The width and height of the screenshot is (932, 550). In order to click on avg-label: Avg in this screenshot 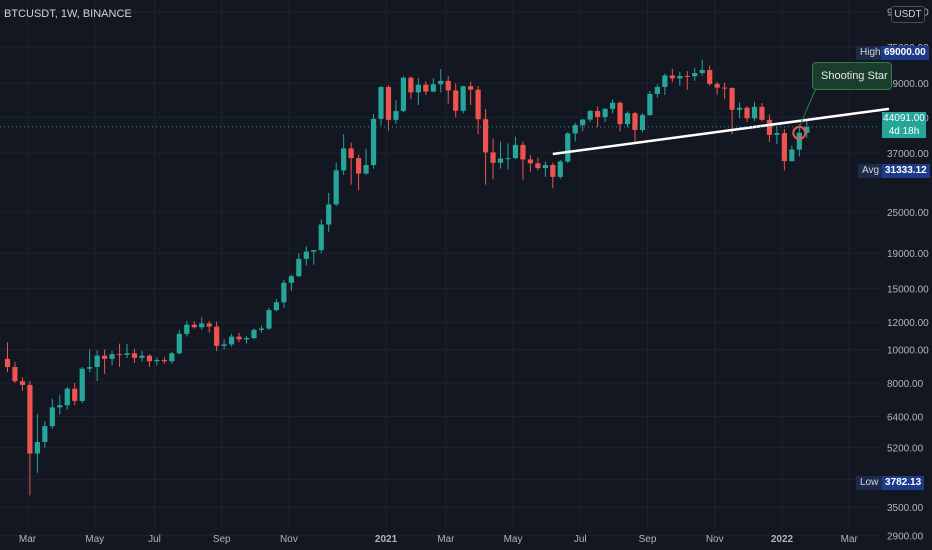, I will do `click(871, 171)`.